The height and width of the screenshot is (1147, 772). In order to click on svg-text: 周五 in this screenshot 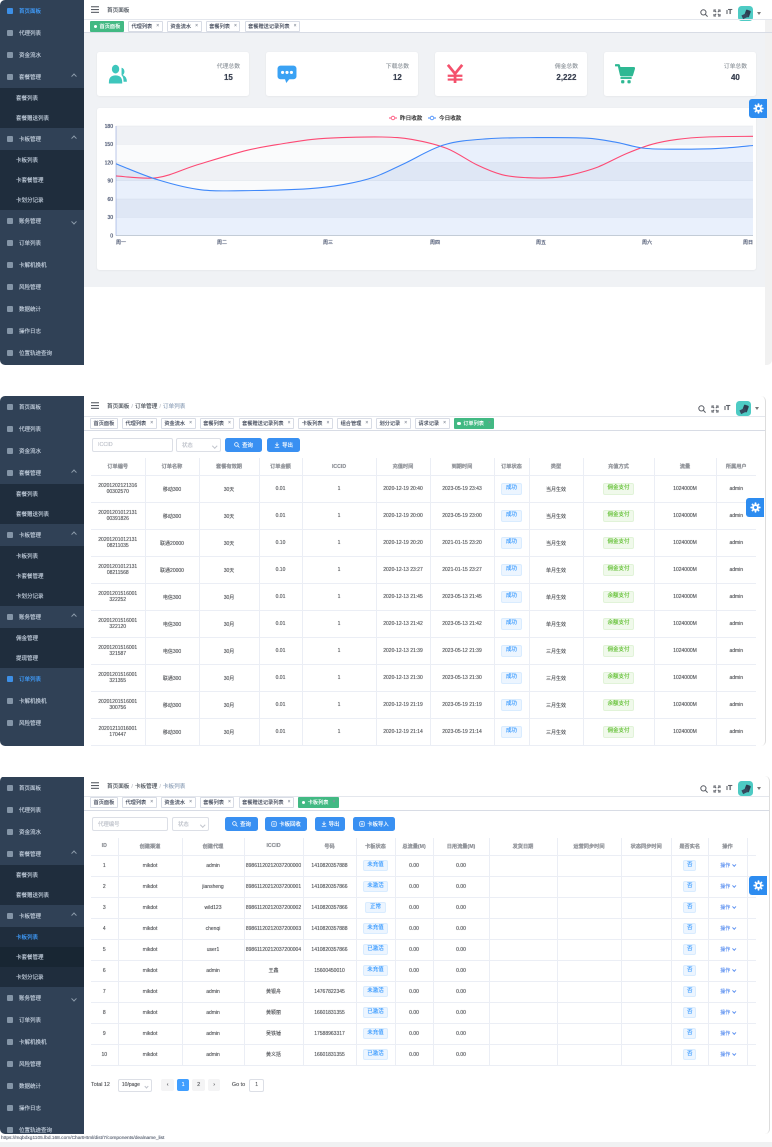, I will do `click(541, 243)`.